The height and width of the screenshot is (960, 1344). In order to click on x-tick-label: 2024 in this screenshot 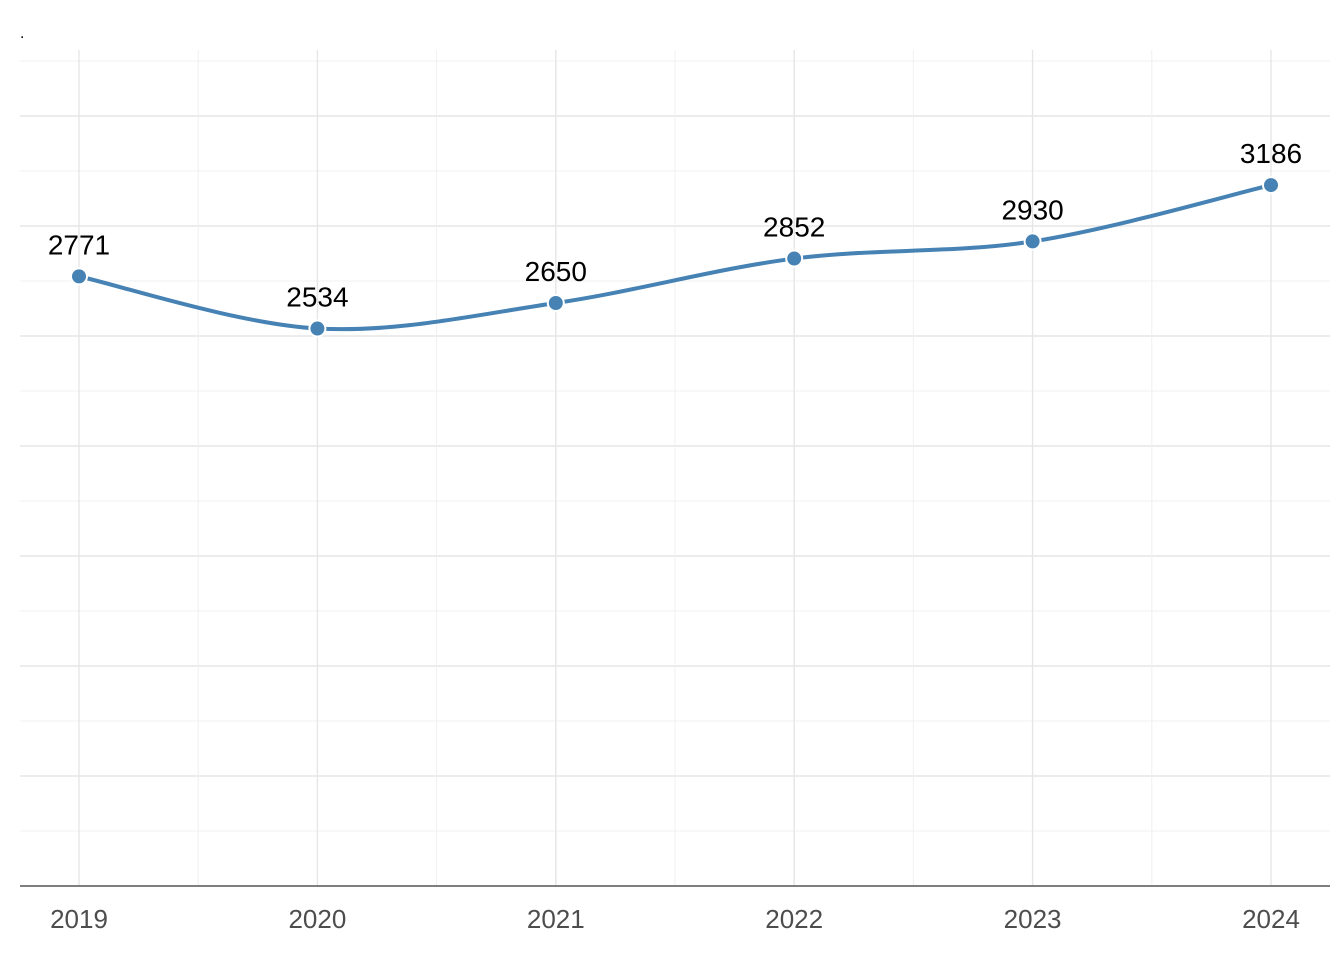, I will do `click(1271, 919)`.